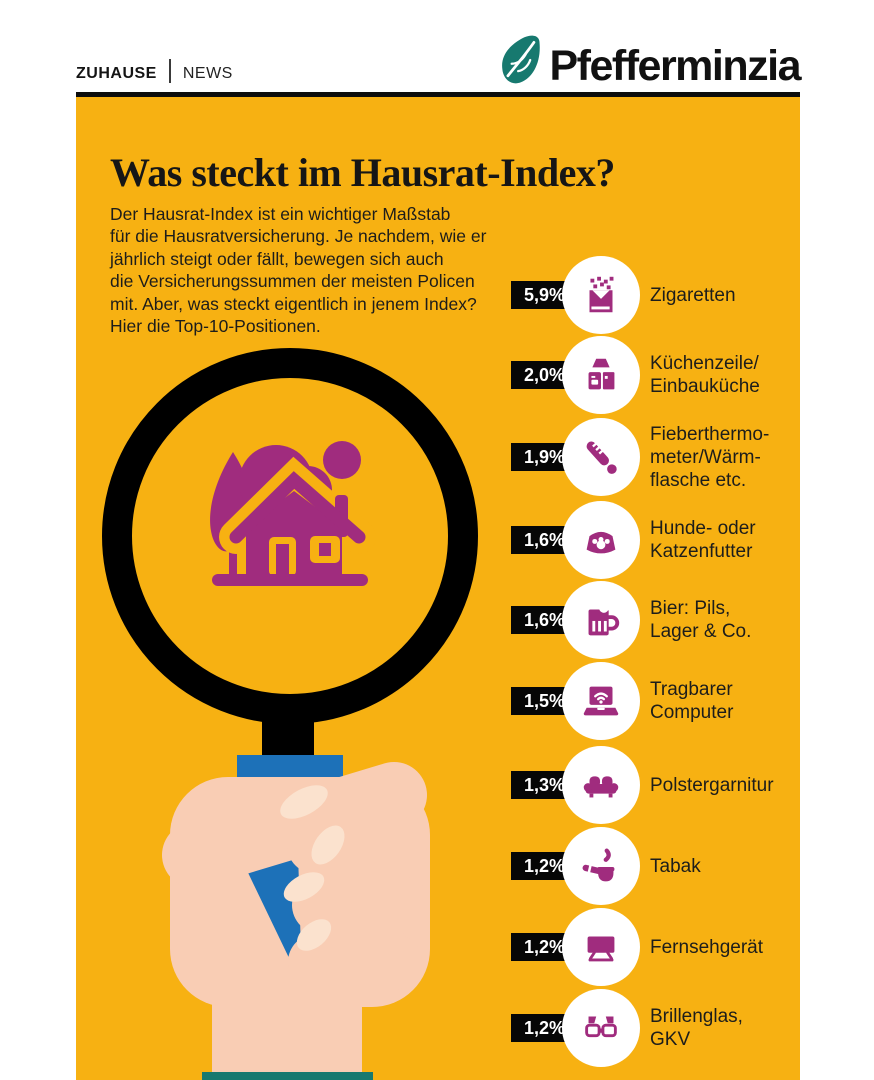 The image size is (874, 1080). I want to click on list-item: 1,6% Bier: Pils, Lager & Co., so click(631, 620).